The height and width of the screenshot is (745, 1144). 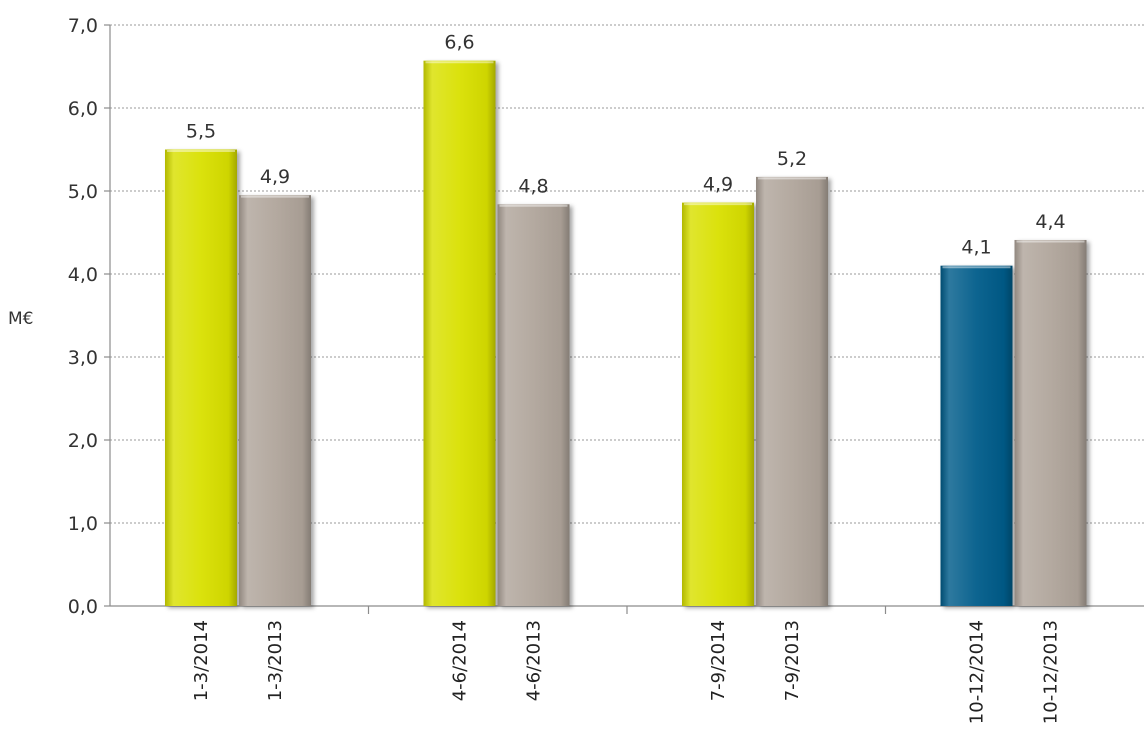 I want to click on data-label: 5,2, so click(x=792, y=159).